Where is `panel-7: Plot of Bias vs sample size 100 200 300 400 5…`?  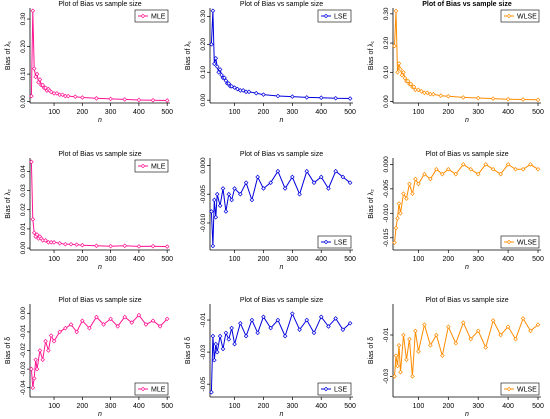
panel-7: Plot of Bias vs sample size 100 200 300 400 5… is located at coordinates (89, 357).